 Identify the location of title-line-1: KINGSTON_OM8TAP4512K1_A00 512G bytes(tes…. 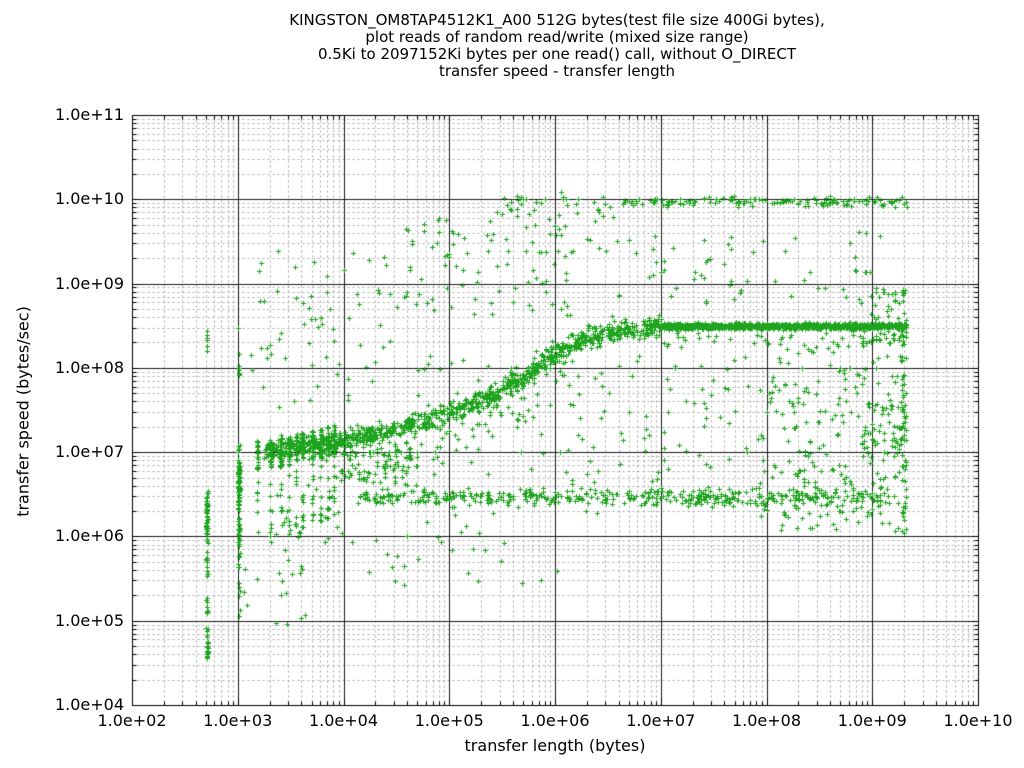
(557, 20).